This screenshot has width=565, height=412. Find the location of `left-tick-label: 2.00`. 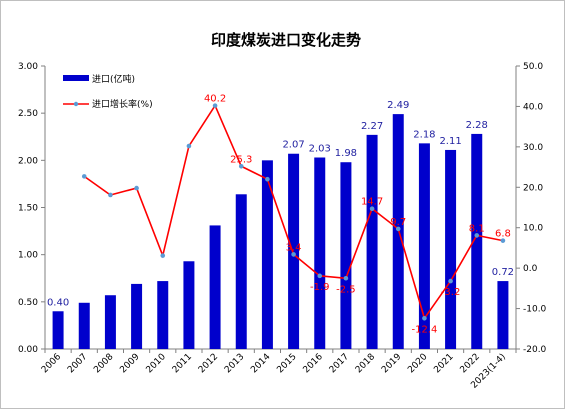

left-tick-label: 2.00 is located at coordinates (28, 161).